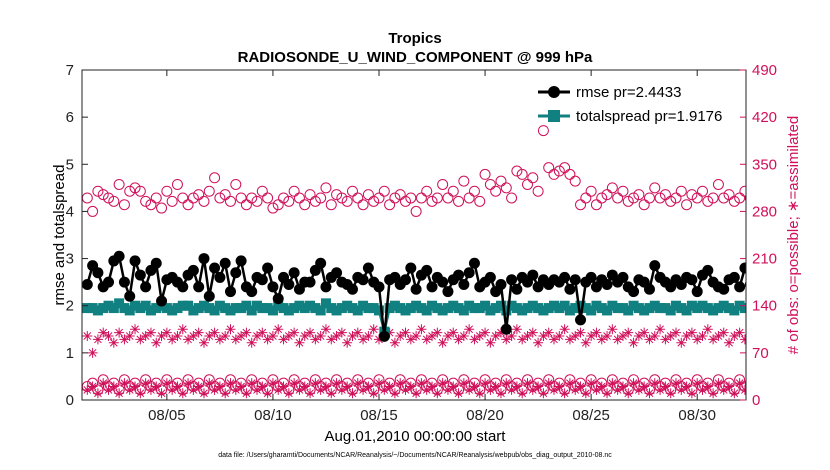 This screenshot has height=470, width=830. Describe the element at coordinates (793, 235) in the screenshot. I see `y-axis-right-label: # of obs: o=possible; ∗=assimilated` at that location.